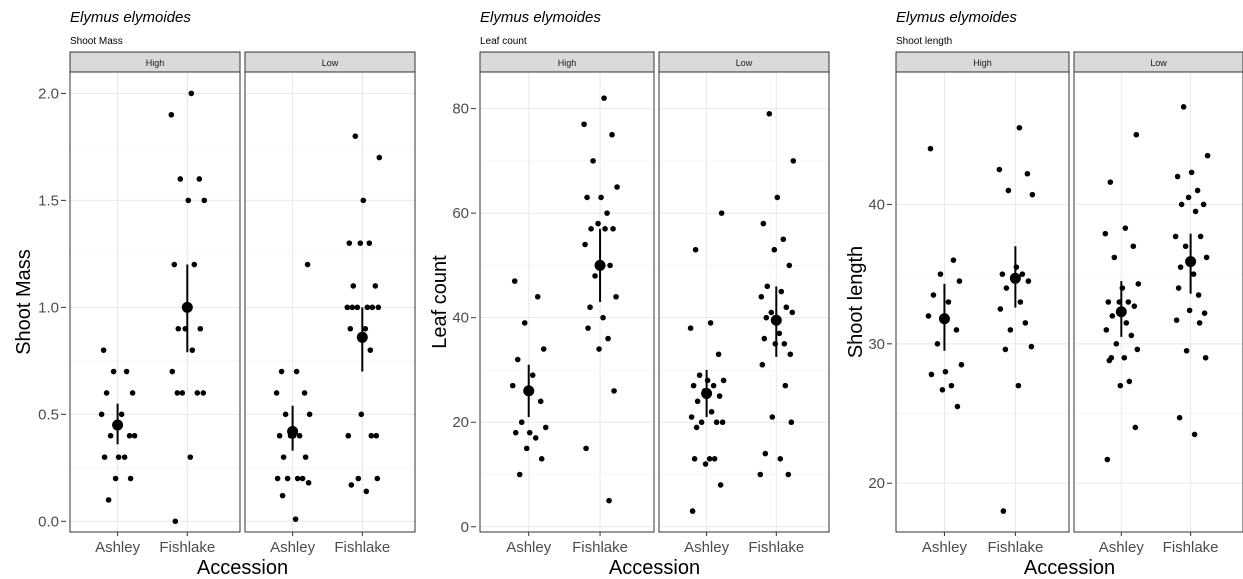 The width and height of the screenshot is (1243, 579). Describe the element at coordinates (24, 302) in the screenshot. I see `y-axis-title: Shoot Mass` at that location.